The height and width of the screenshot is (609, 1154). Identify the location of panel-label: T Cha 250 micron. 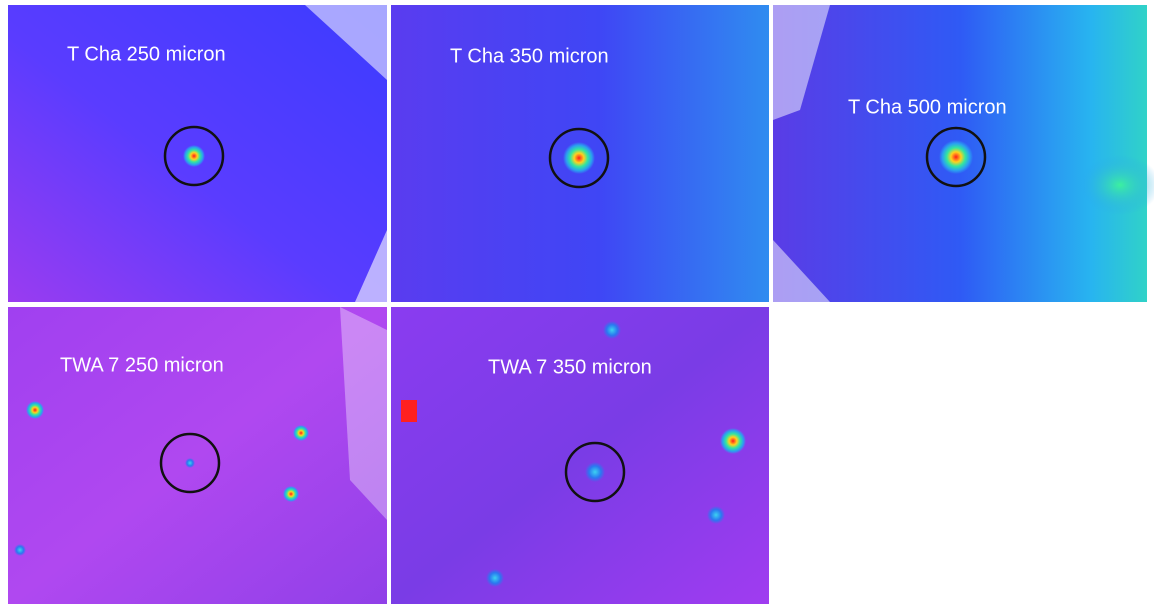
(146, 54).